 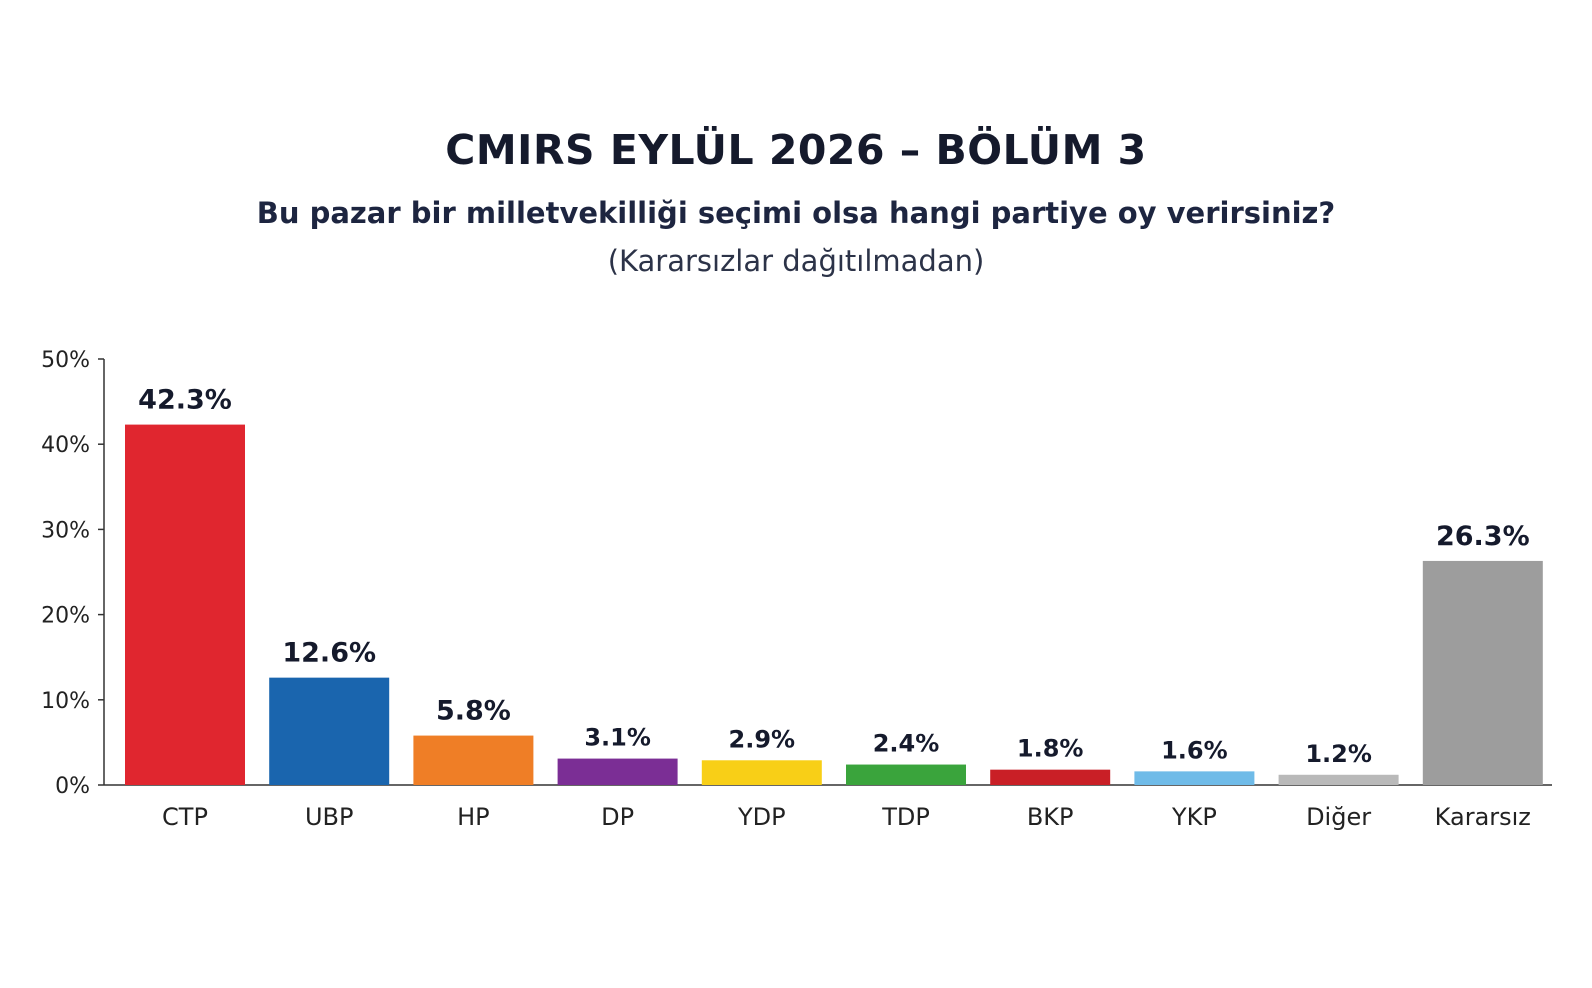 What do you see at coordinates (65, 701) in the screenshot?
I see `y-tick-label: 10%` at bounding box center [65, 701].